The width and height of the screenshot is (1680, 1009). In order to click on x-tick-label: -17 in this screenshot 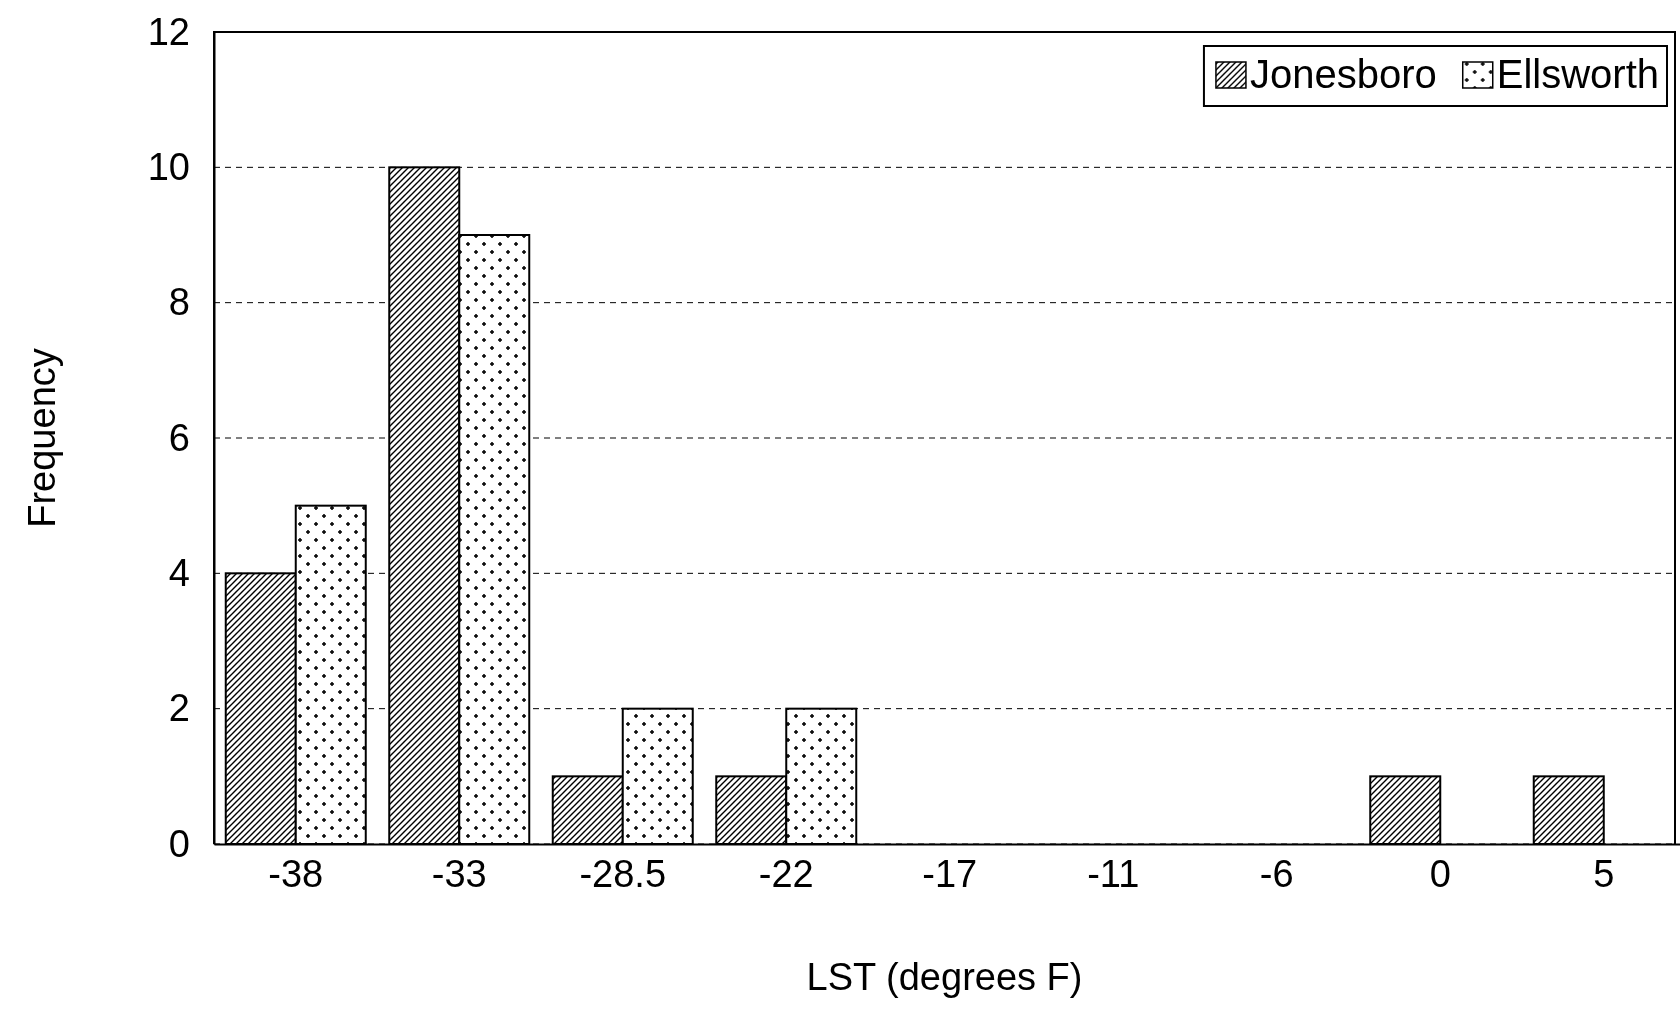, I will do `click(950, 873)`.